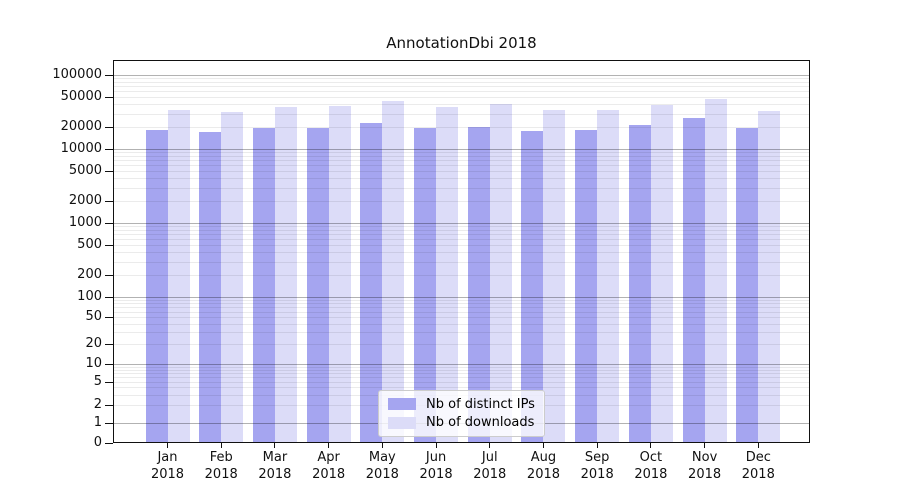  What do you see at coordinates (97, 442) in the screenshot?
I see `y-axis-label: 0` at bounding box center [97, 442].